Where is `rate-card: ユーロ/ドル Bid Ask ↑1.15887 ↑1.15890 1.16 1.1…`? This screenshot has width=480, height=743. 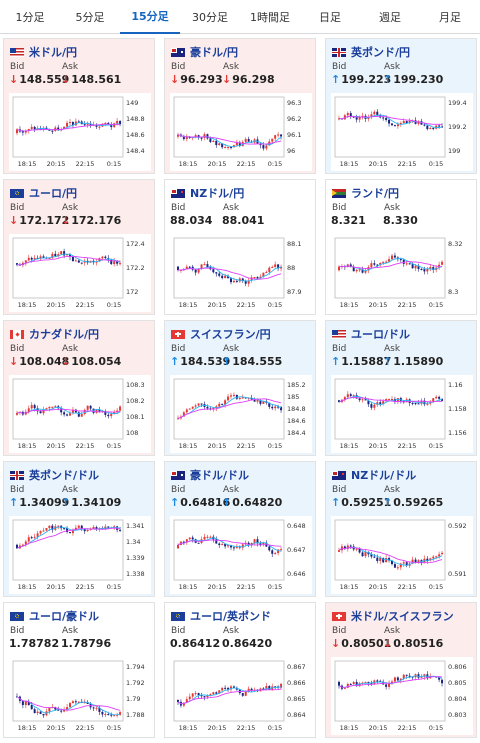 rate-card: ユーロ/ドル Bid Ask ↑1.15887 ↑1.15890 1.16 1.1… is located at coordinates (401, 388).